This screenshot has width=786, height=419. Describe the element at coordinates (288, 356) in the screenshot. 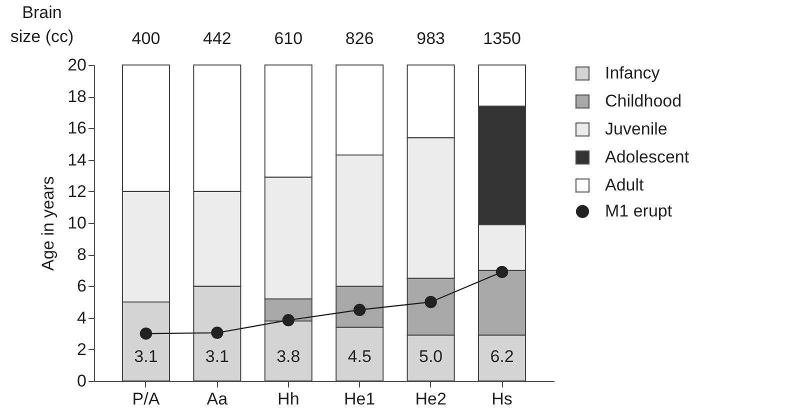

I see `annotation: 3.8` at that location.